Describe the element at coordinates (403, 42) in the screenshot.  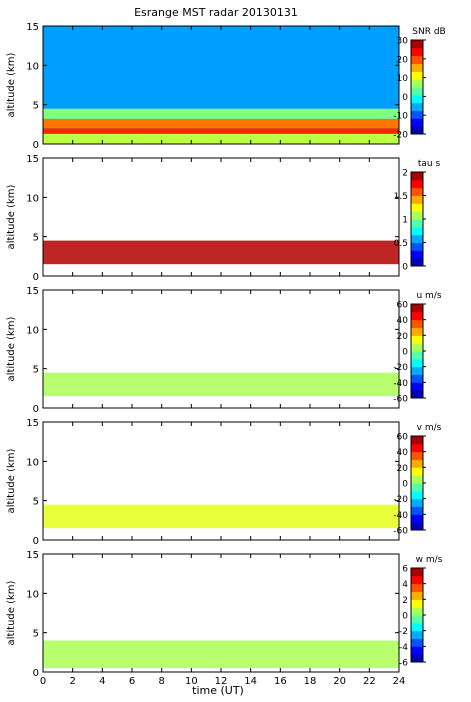
I see `colorbar-tick-label: 30` at that location.